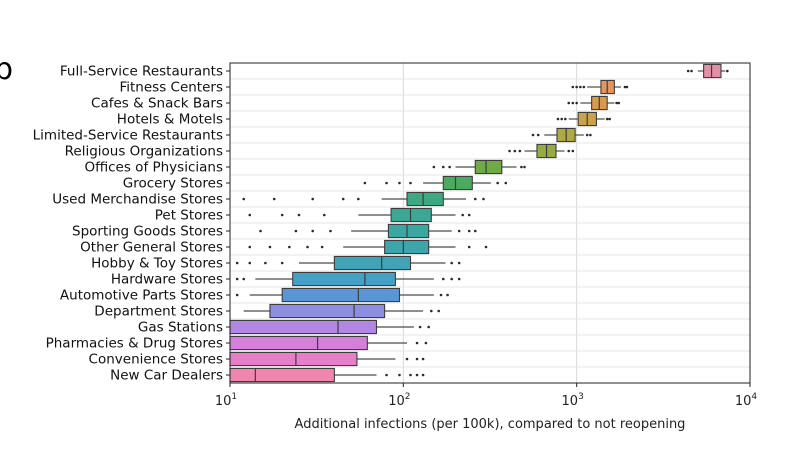 This screenshot has width=800, height=450. Describe the element at coordinates (156, 360) in the screenshot. I see `y-tick-label: Convenience Stores` at that location.